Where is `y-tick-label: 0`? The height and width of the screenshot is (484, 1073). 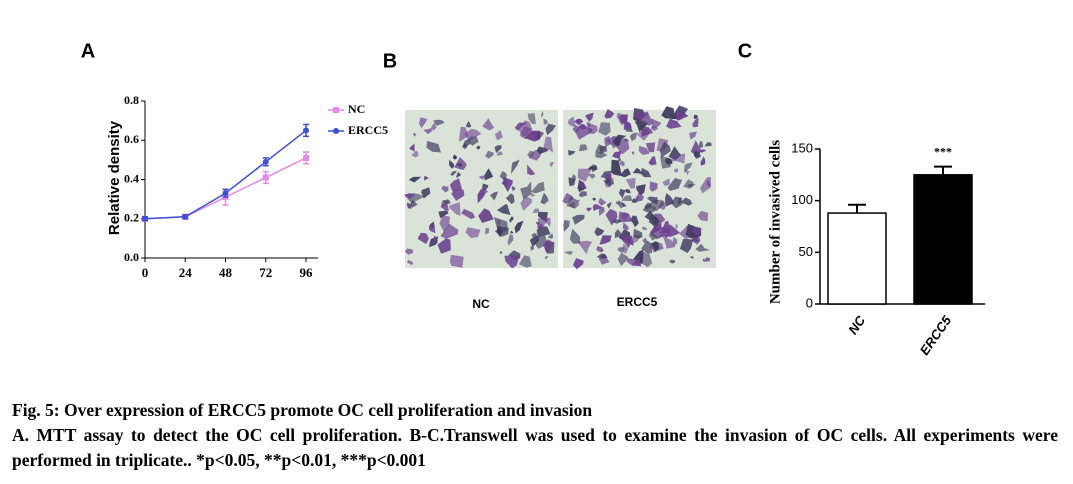 y-tick-label: 0 is located at coordinates (809, 302).